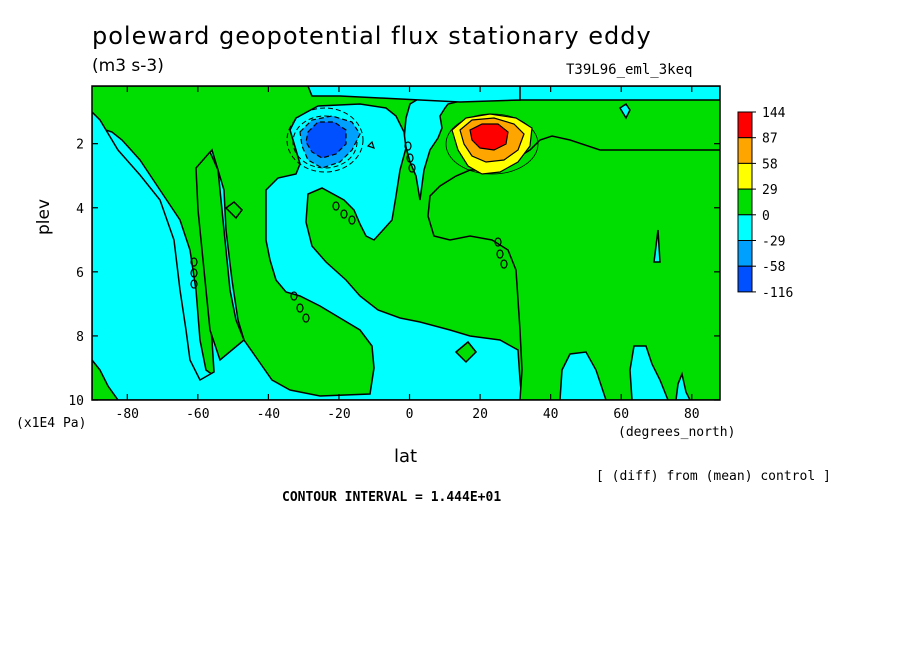 This screenshot has width=904, height=654. I want to click on negative-top-band, so click(414, 94).